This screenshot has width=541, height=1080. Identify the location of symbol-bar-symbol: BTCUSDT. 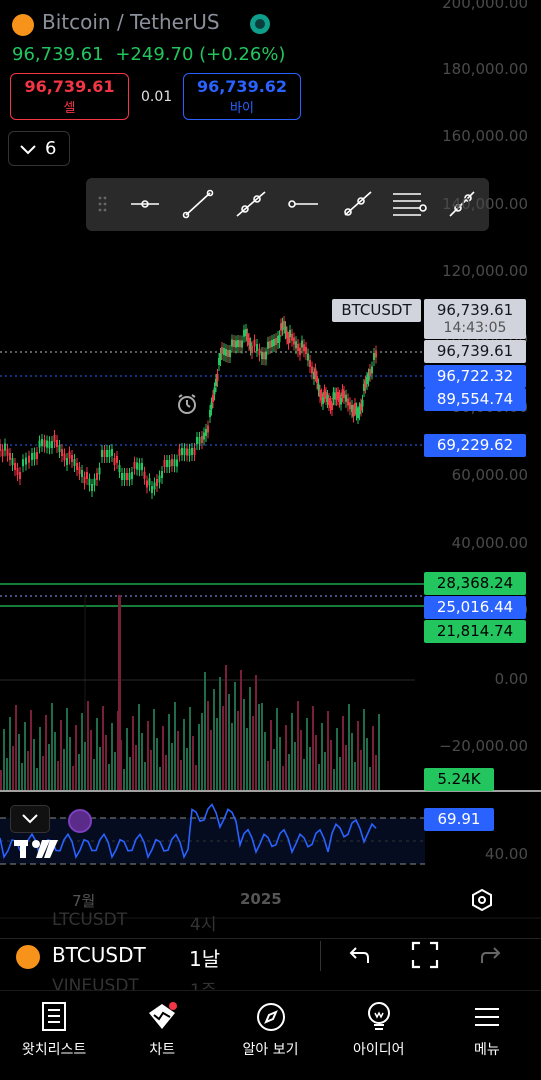
(99, 955).